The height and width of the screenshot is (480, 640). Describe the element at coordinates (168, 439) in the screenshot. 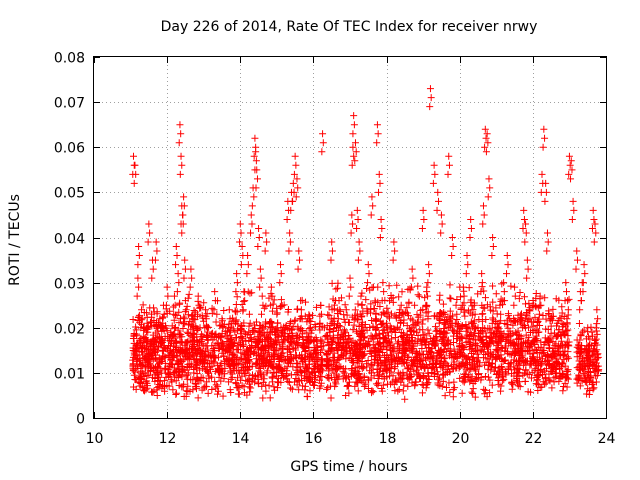

I see `x-tick-label: 12` at that location.